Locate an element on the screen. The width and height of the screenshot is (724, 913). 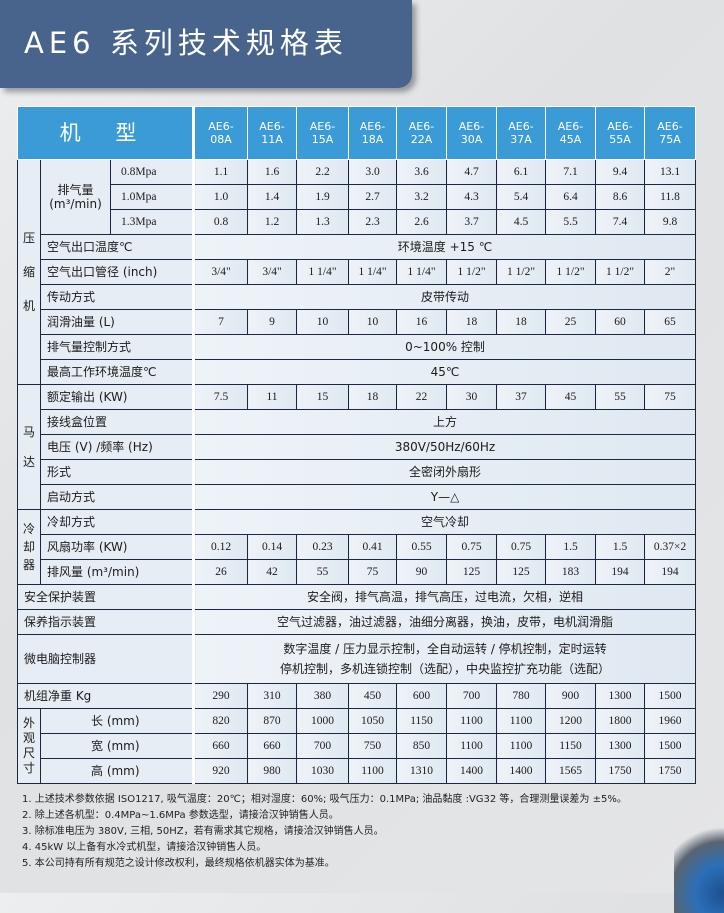
group-label-text: 外观尺寸 is located at coordinates (28, 745).